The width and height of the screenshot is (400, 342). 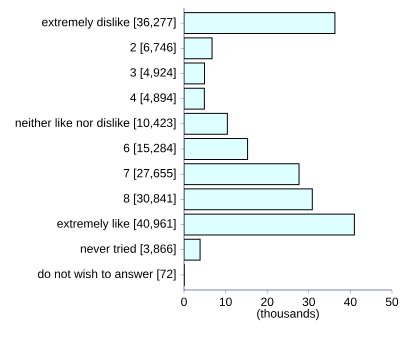 What do you see at coordinates (392, 302) in the screenshot?
I see `x-tick-label: 50` at bounding box center [392, 302].